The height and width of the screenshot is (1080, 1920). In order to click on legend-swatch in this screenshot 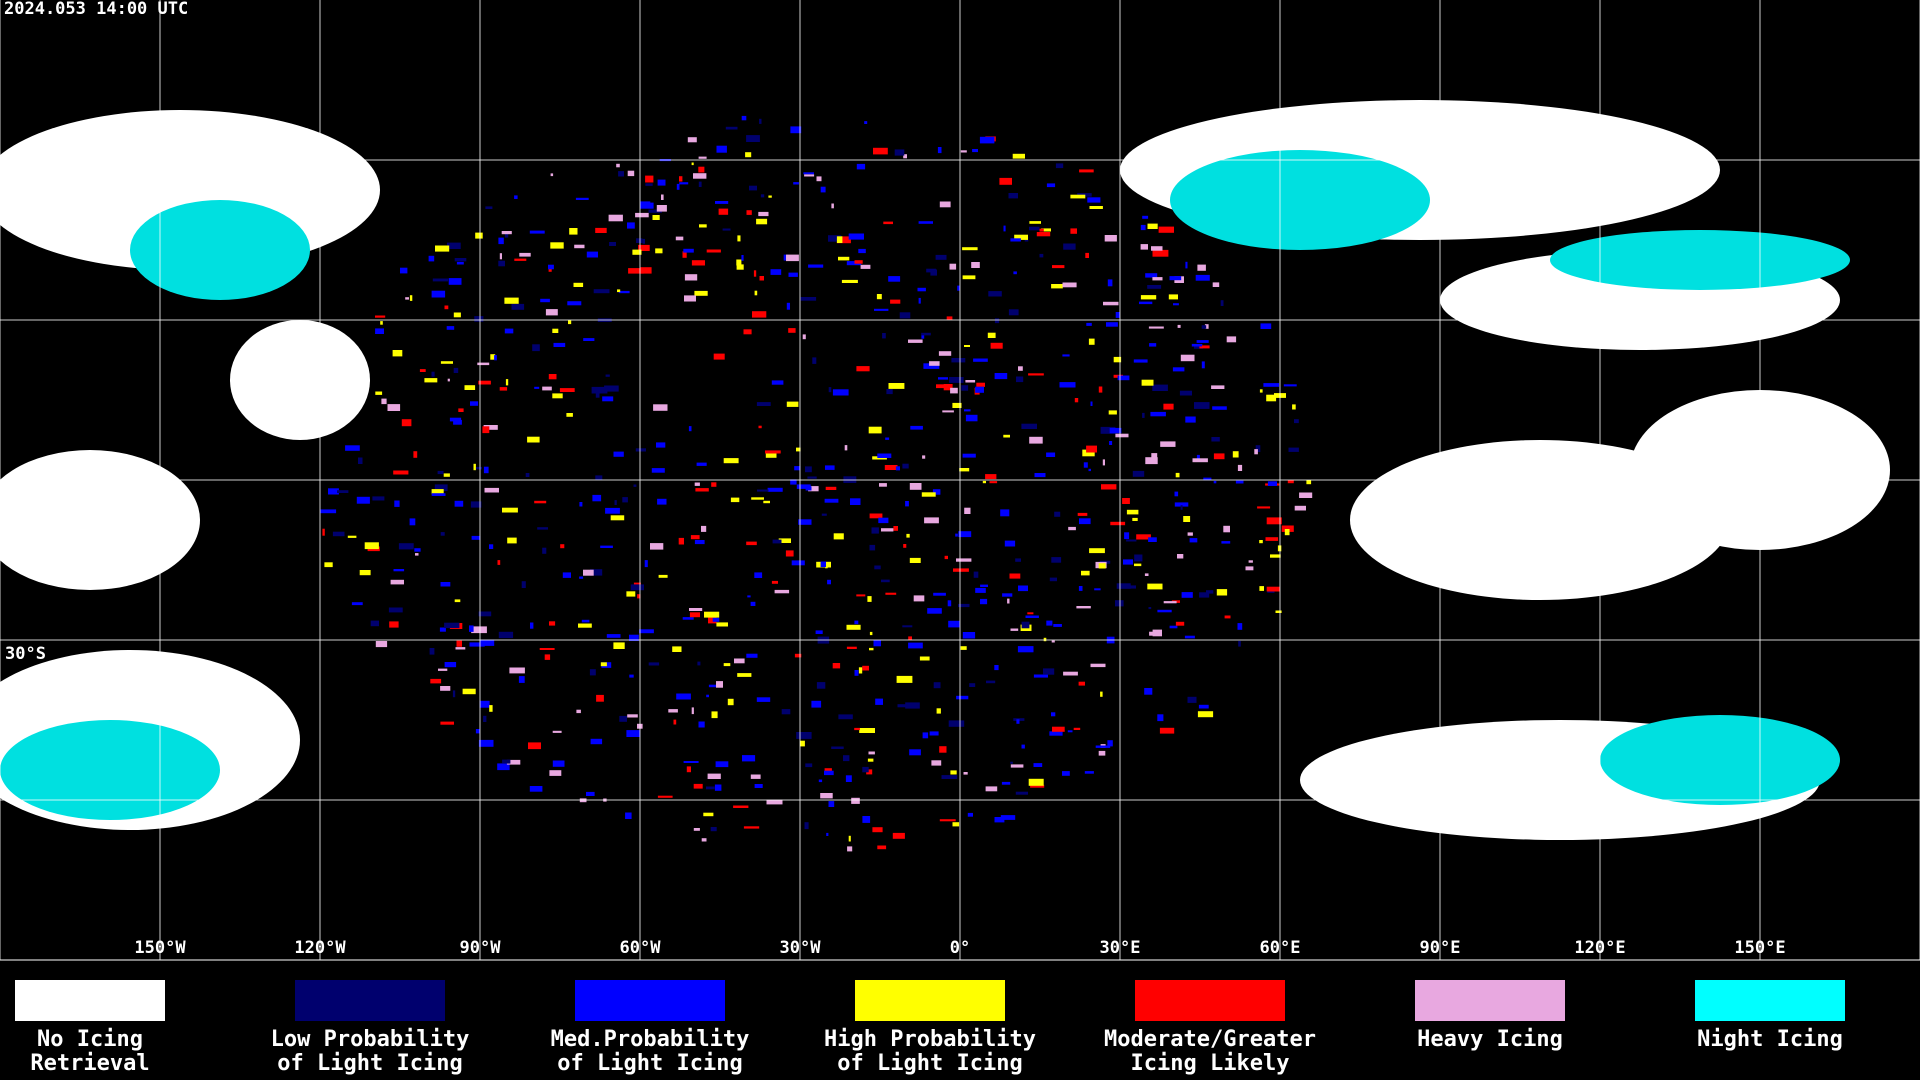, I will do `click(370, 1000)`.